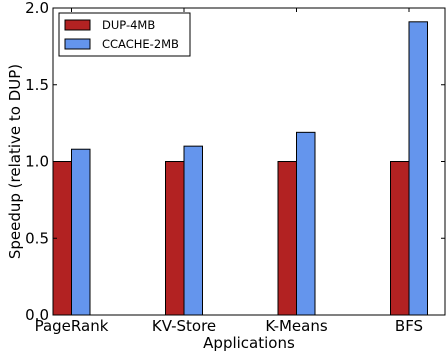 Image resolution: width=446 pixels, height=352 pixels. Describe the element at coordinates (81, 232) in the screenshot. I see `bar-ccache-pagerank` at that location.